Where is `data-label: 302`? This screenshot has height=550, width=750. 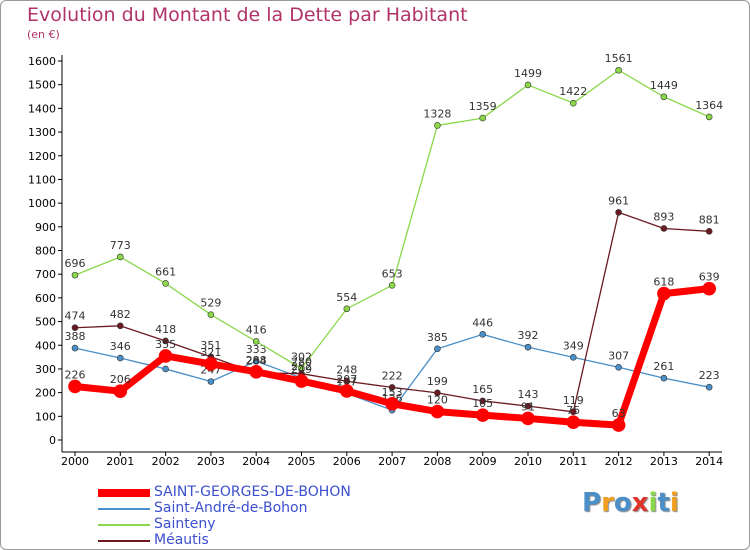 data-label: 302 is located at coordinates (301, 356).